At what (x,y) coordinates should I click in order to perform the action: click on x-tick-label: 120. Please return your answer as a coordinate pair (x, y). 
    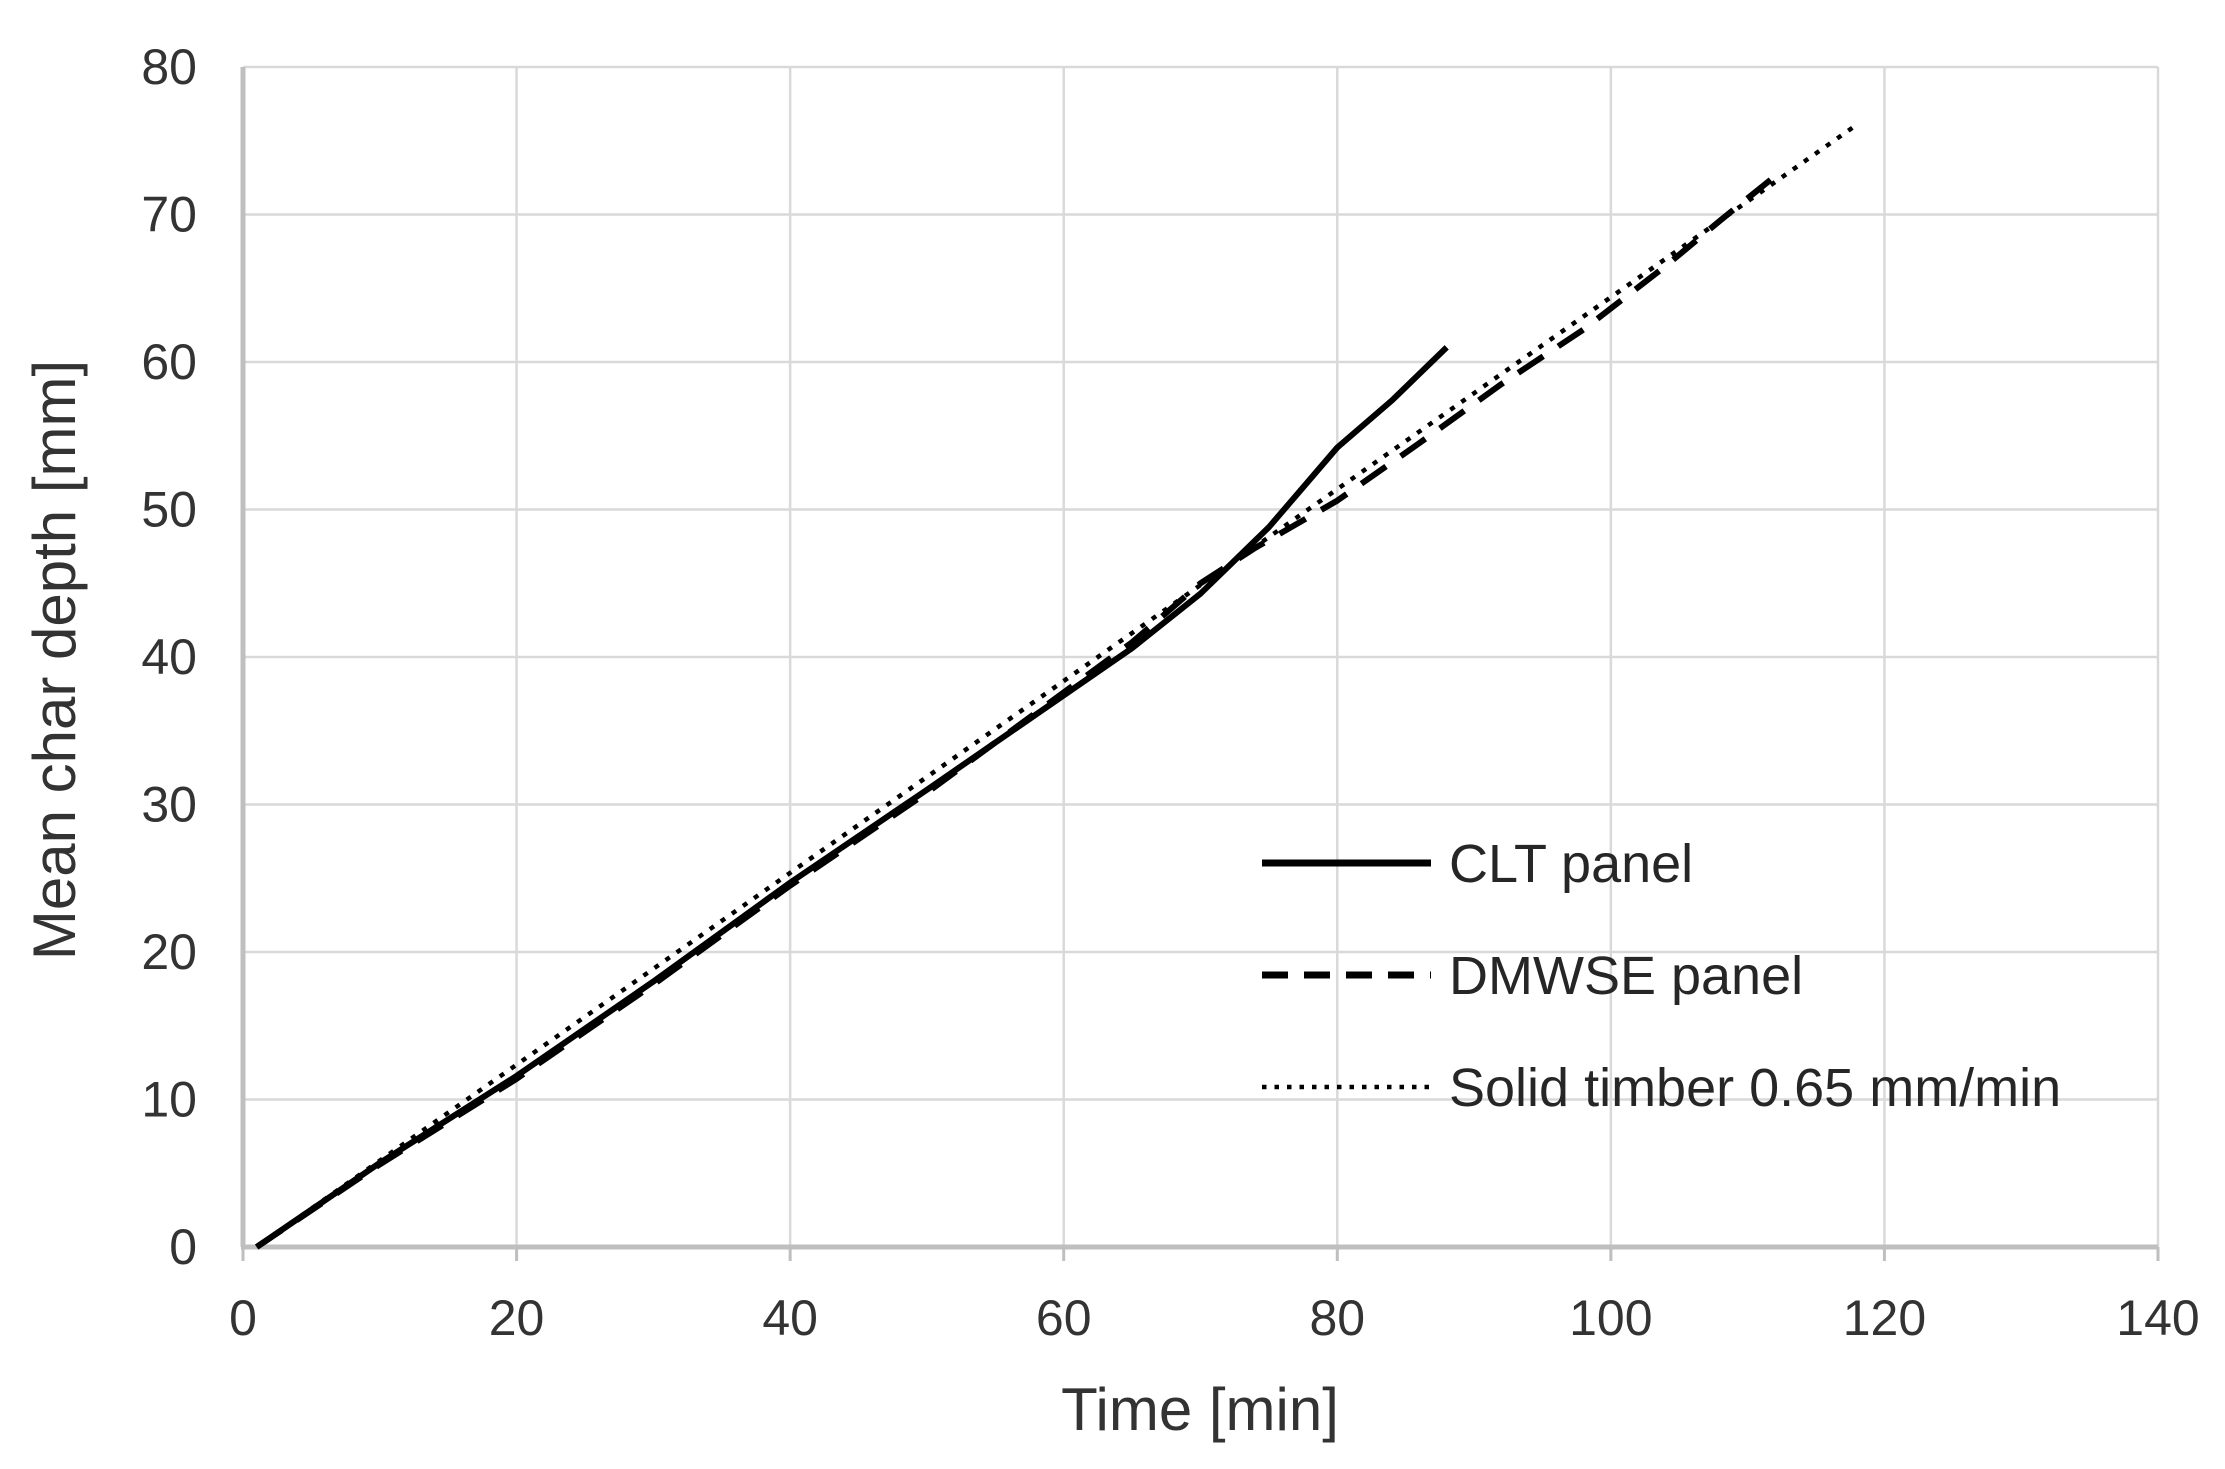
    Looking at the image, I should click on (1884, 1318).